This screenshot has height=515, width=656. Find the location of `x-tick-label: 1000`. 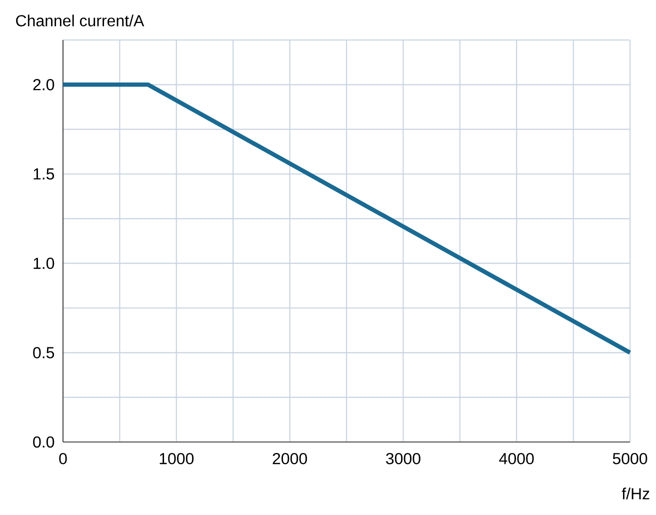

x-tick-label: 1000 is located at coordinates (177, 458).